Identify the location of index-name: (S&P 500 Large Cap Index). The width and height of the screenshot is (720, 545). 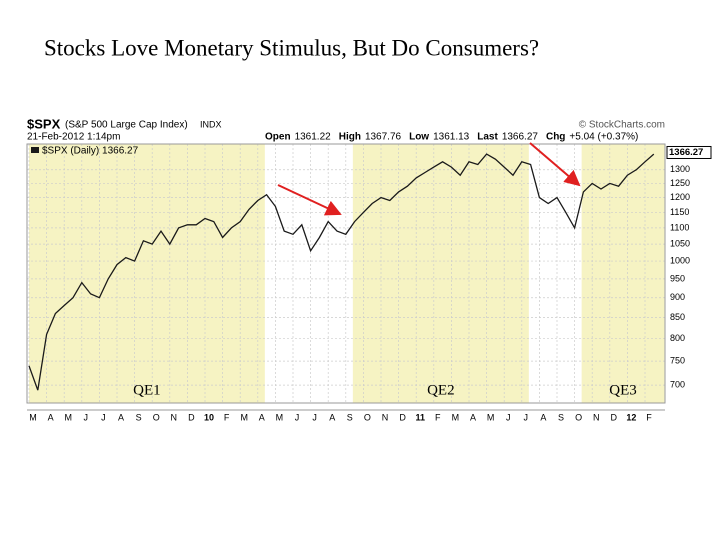
(126, 125).